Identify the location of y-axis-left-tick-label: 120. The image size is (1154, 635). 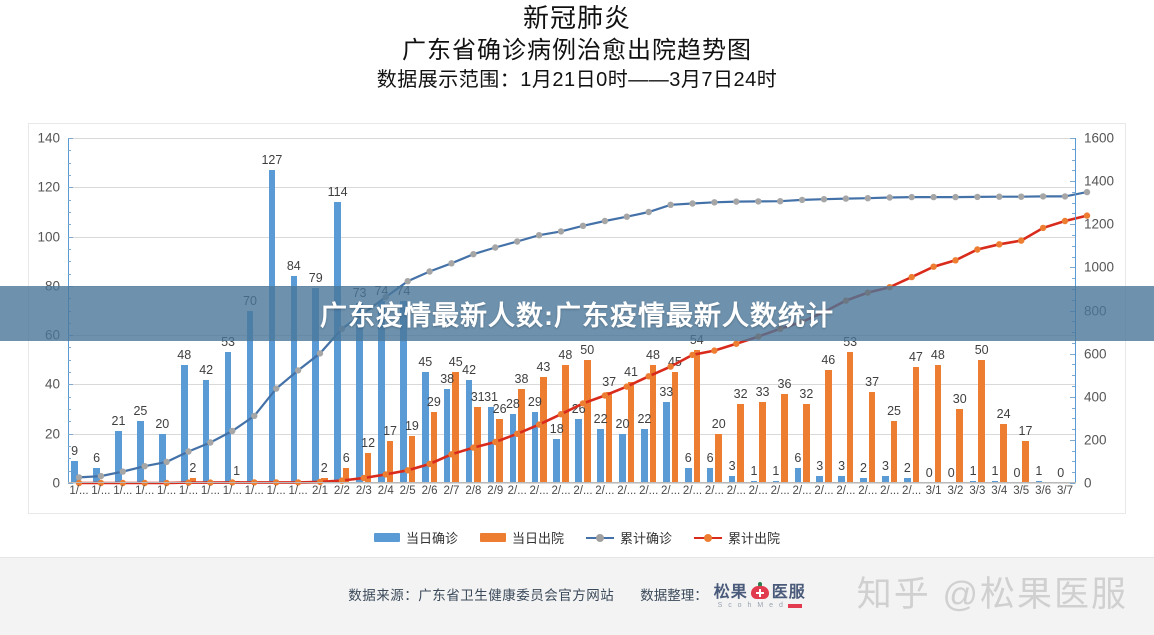
(48, 187).